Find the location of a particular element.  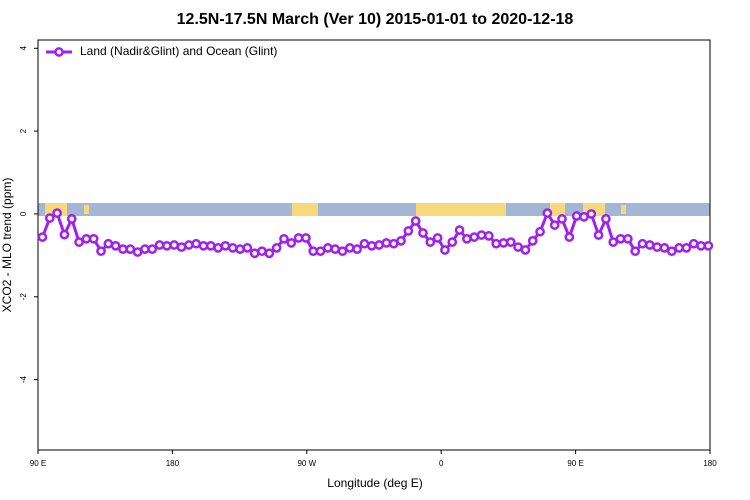

legend-marker is located at coordinates (59, 52).